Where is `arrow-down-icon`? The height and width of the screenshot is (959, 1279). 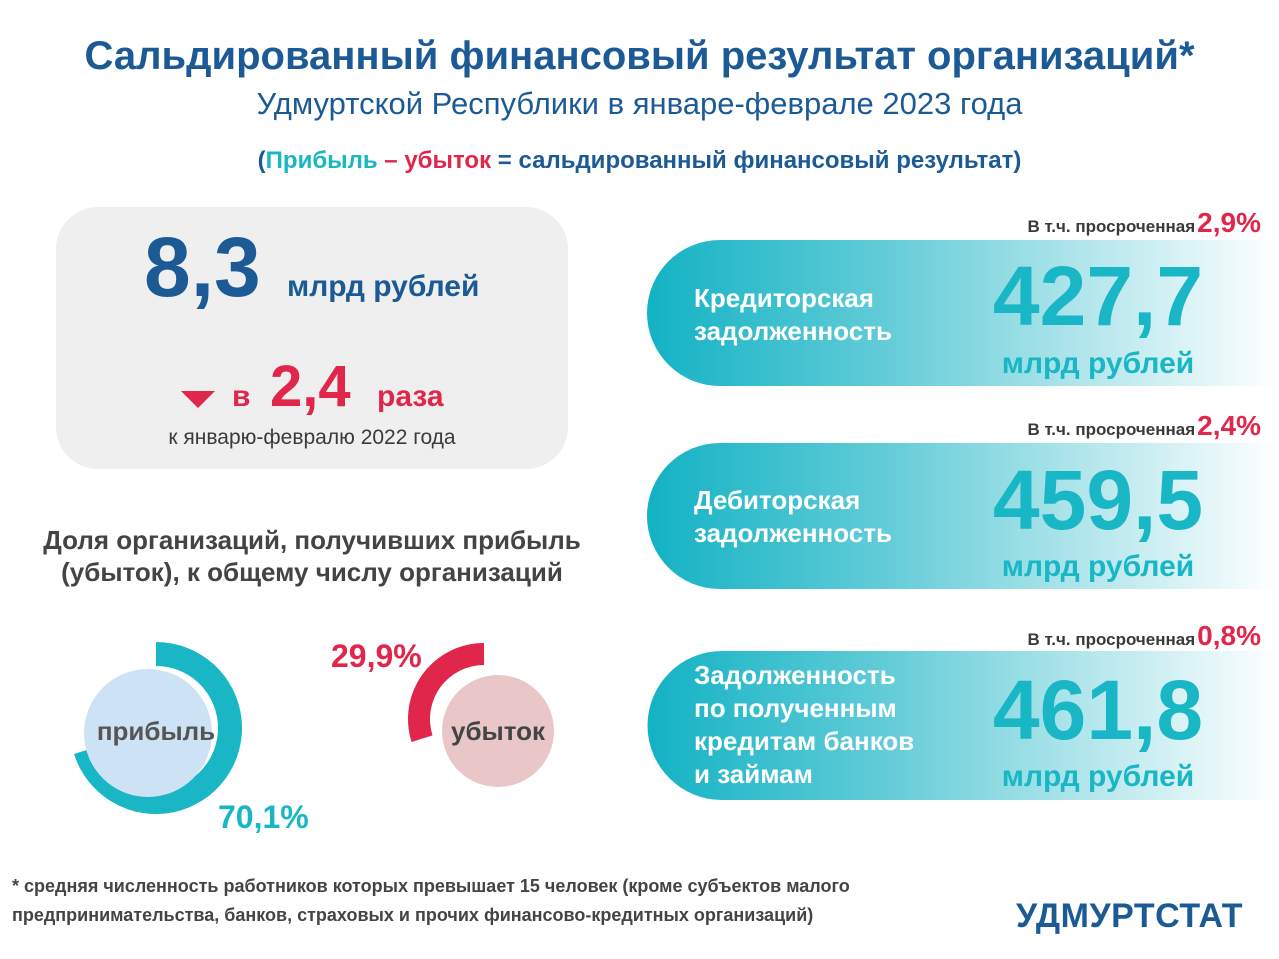 arrow-down-icon is located at coordinates (198, 399).